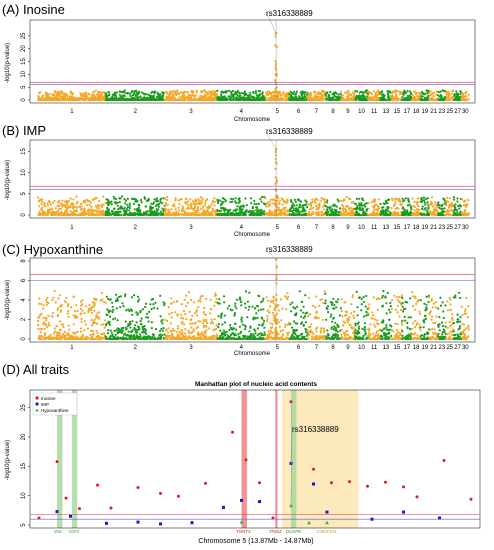 The height and width of the screenshot is (550, 494). I want to click on x-tick-label: 27, so click(457, 112).